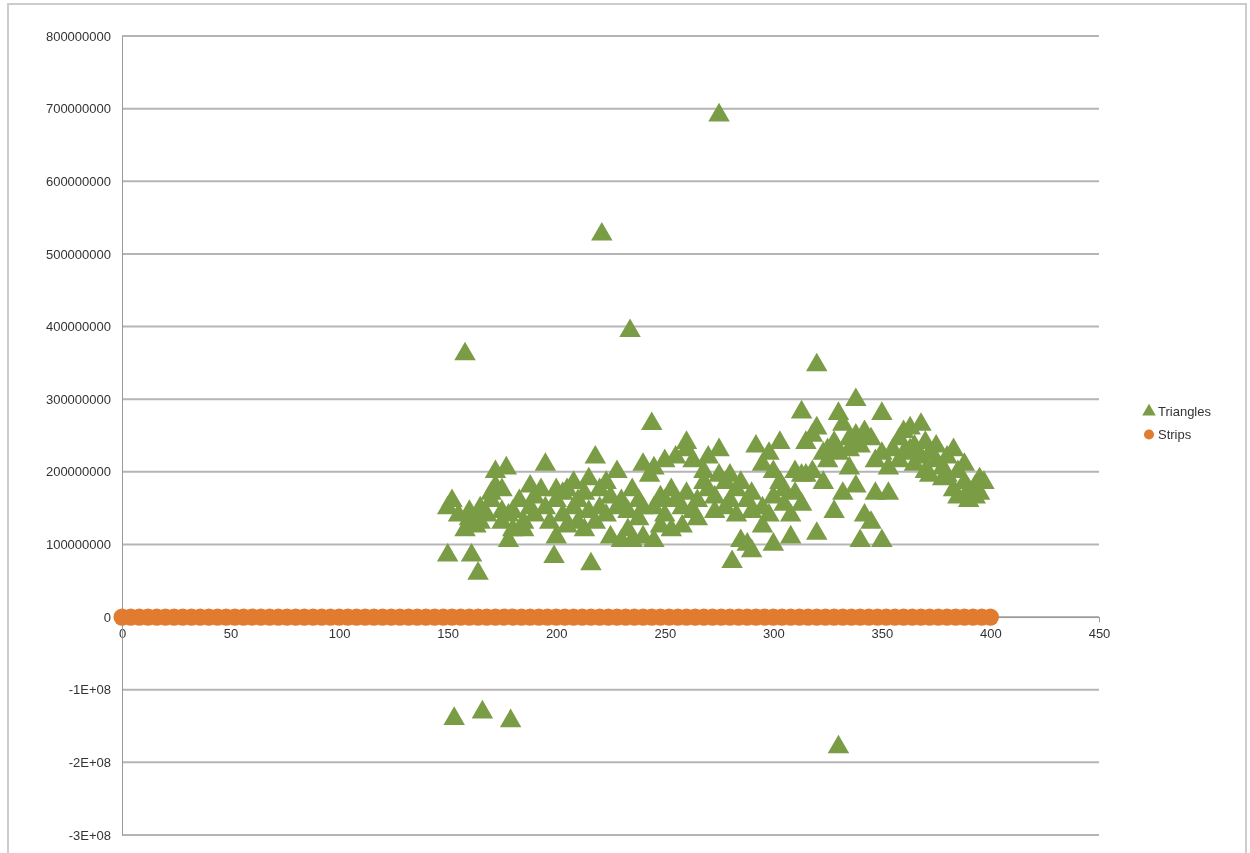  Describe the element at coordinates (773, 634) in the screenshot. I see `x-tick-label: 300` at that location.